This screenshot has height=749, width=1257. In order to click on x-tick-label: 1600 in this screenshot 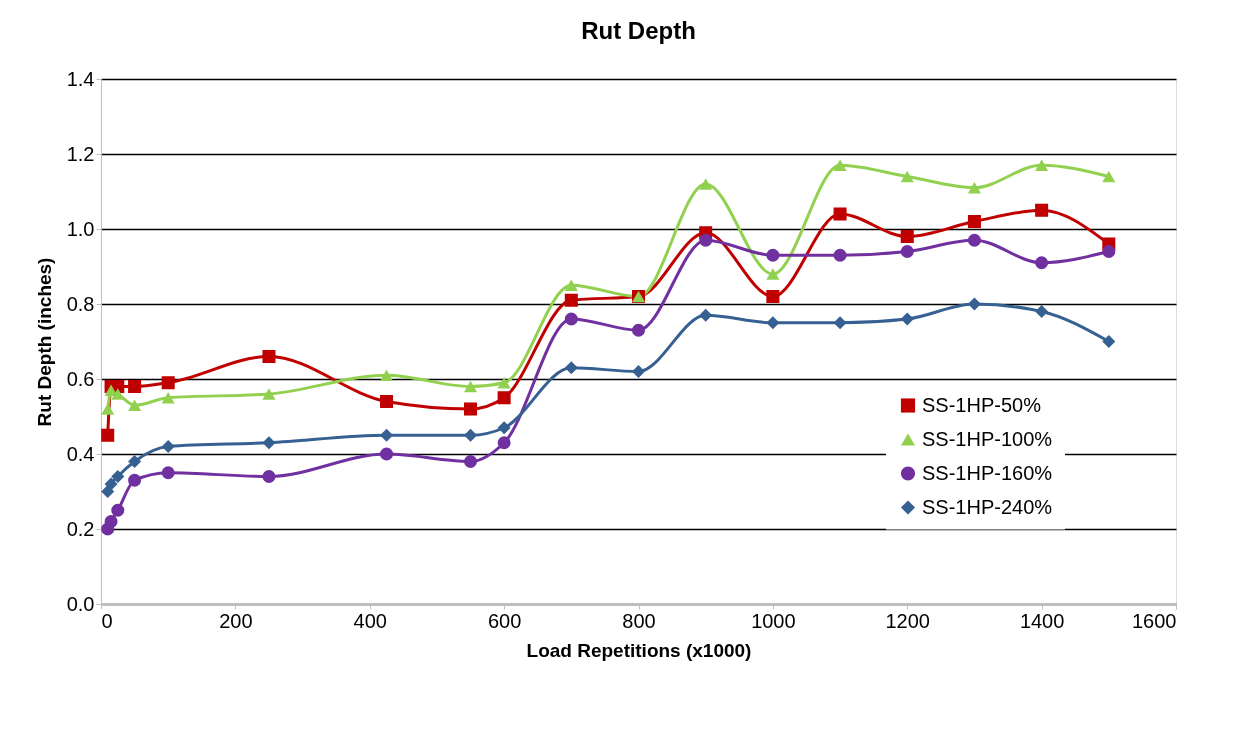, I will do `click(1154, 620)`.